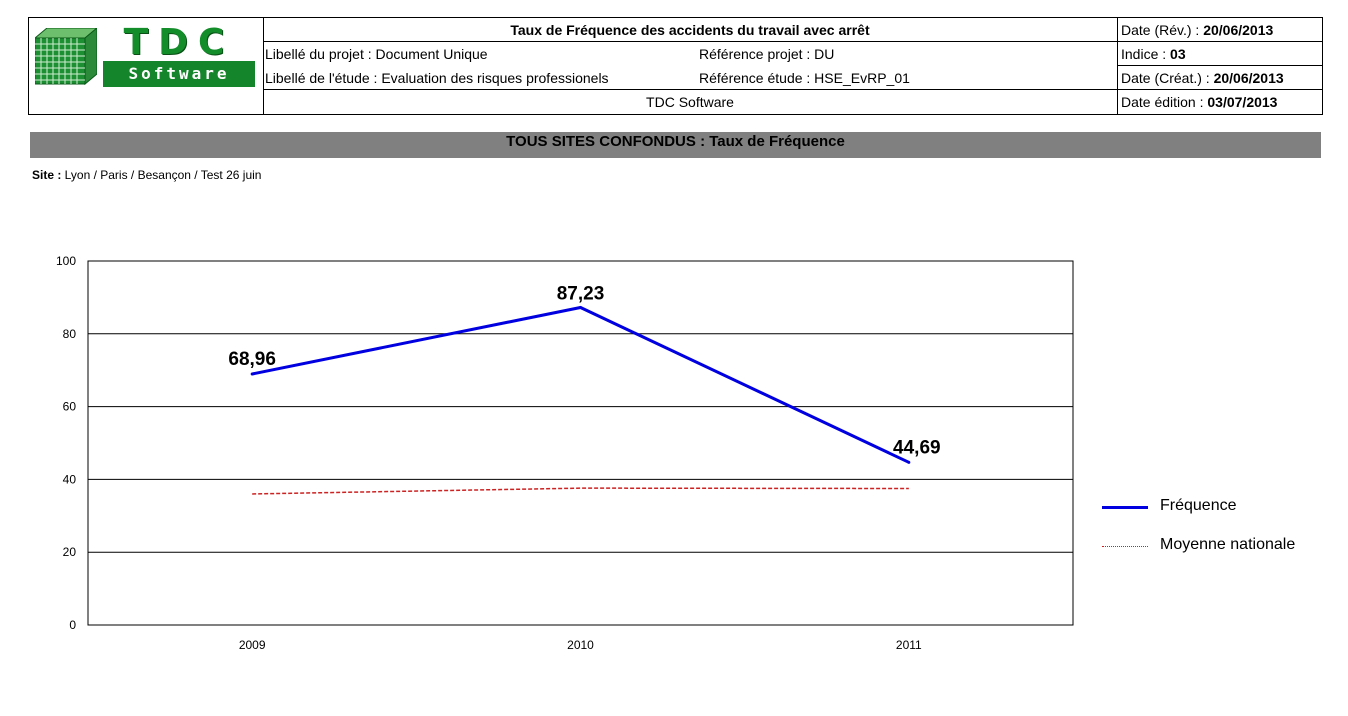  What do you see at coordinates (70, 407) in the screenshot?
I see `y-tick-label: 60` at bounding box center [70, 407].